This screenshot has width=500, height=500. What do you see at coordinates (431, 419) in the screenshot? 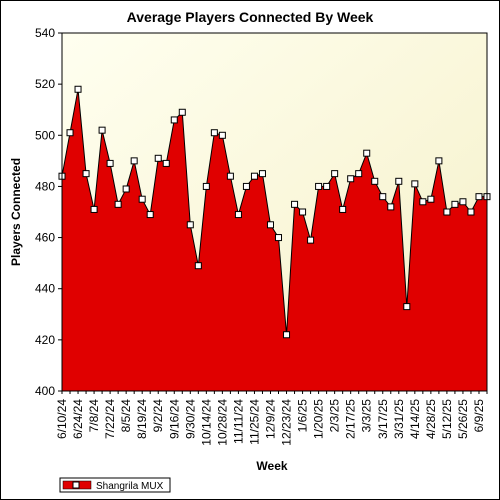
I see `x-tick-label: 4/28/25` at bounding box center [431, 419].